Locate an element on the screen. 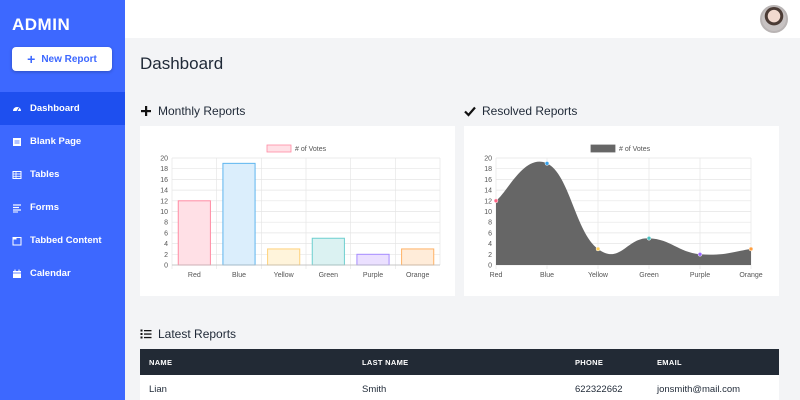  latest-reports-heading: Latest Reports is located at coordinates (188, 334).